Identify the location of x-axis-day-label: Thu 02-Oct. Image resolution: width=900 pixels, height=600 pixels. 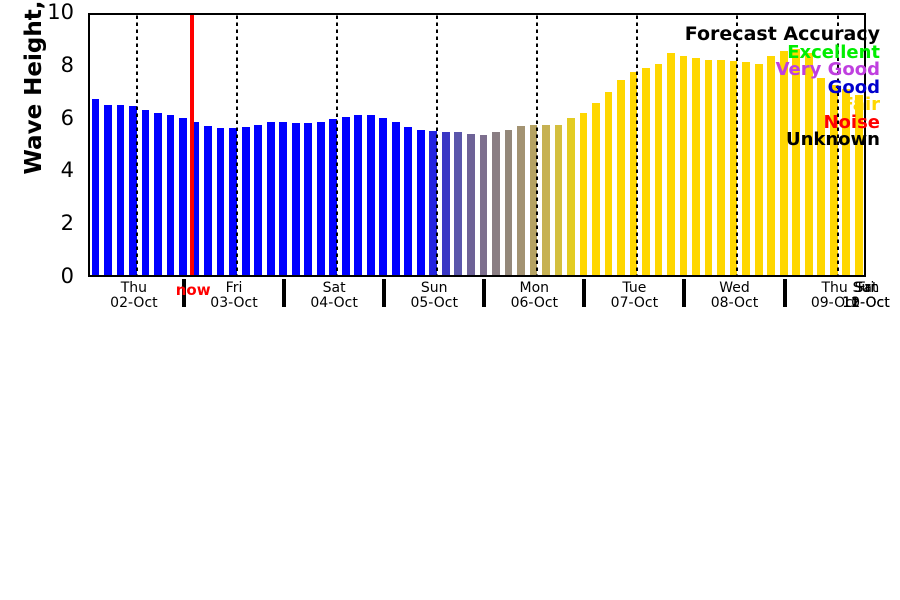
(134, 296).